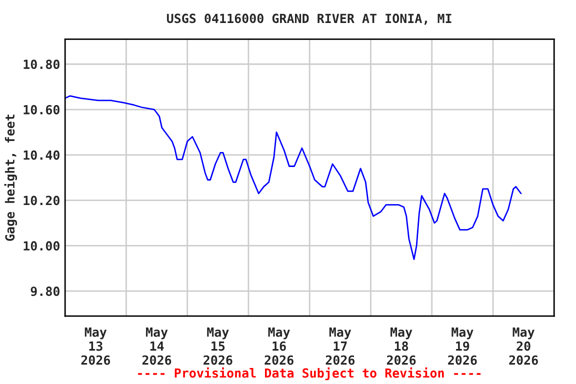  Describe the element at coordinates (42, 246) in the screenshot. I see `y-tick-label: 10.00` at that location.